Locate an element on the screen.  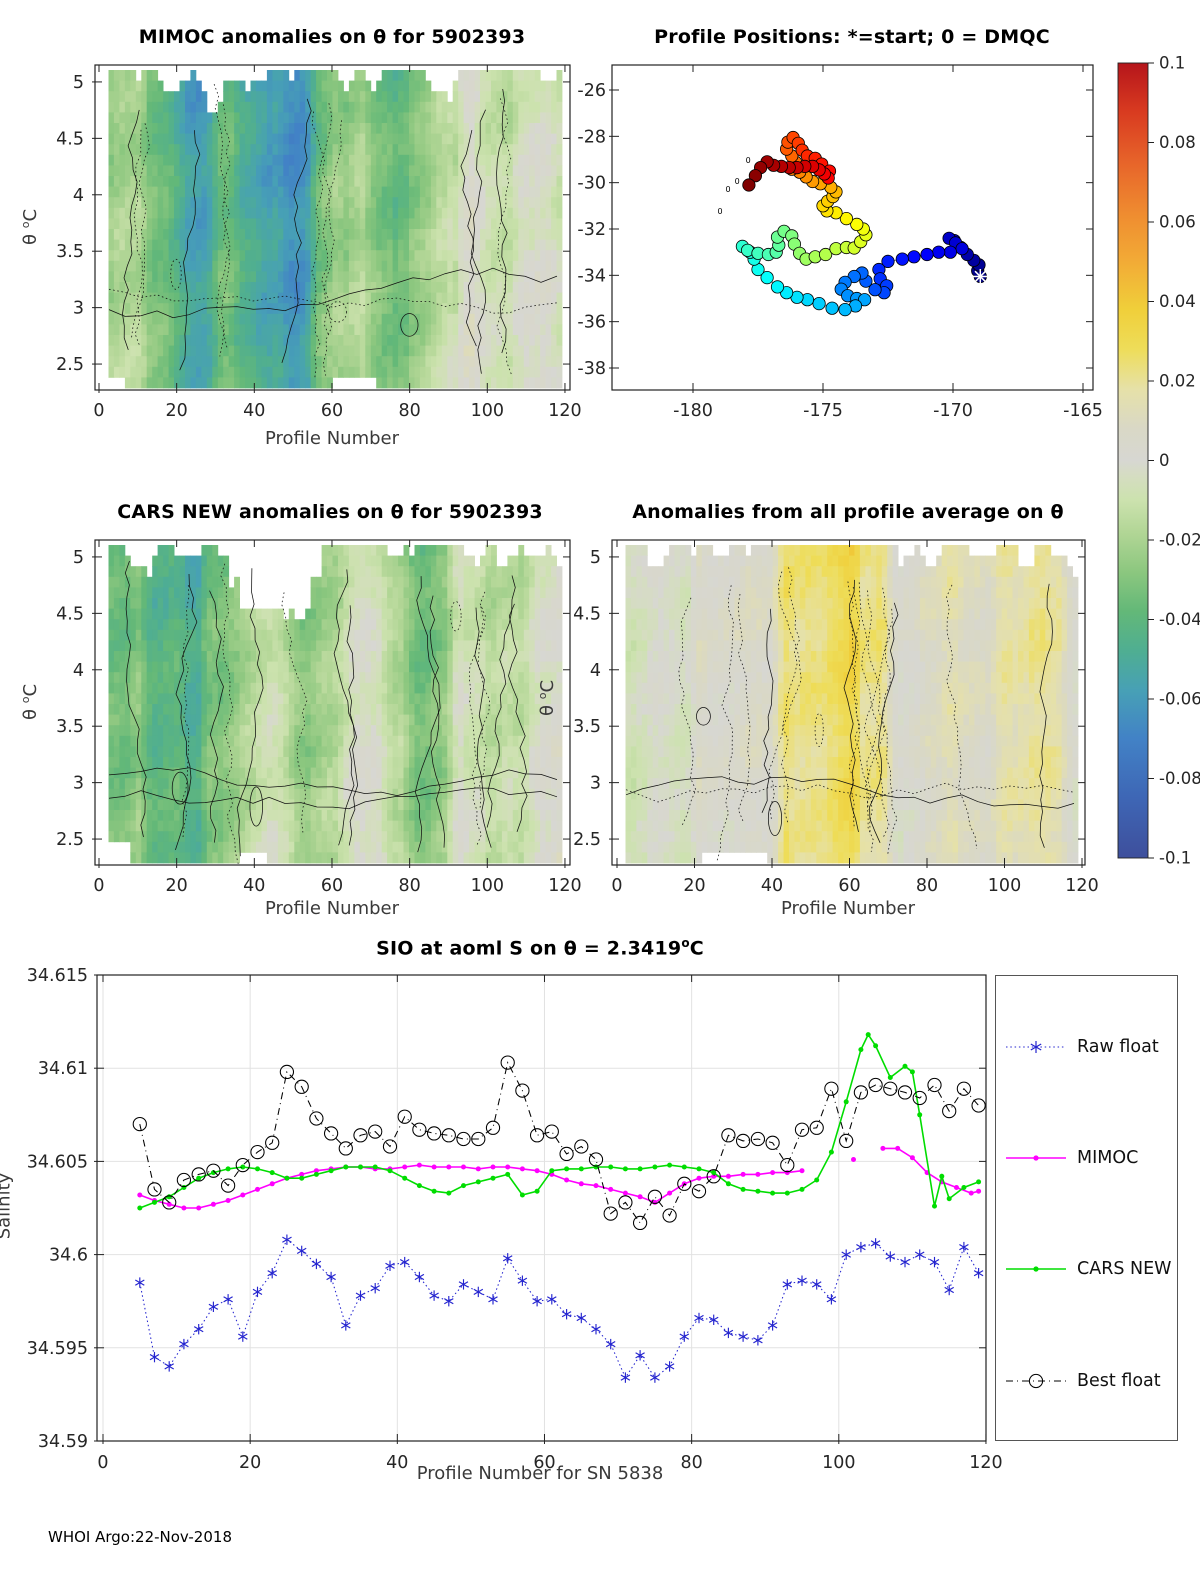
svg-text: -170 is located at coordinates (953, 411).